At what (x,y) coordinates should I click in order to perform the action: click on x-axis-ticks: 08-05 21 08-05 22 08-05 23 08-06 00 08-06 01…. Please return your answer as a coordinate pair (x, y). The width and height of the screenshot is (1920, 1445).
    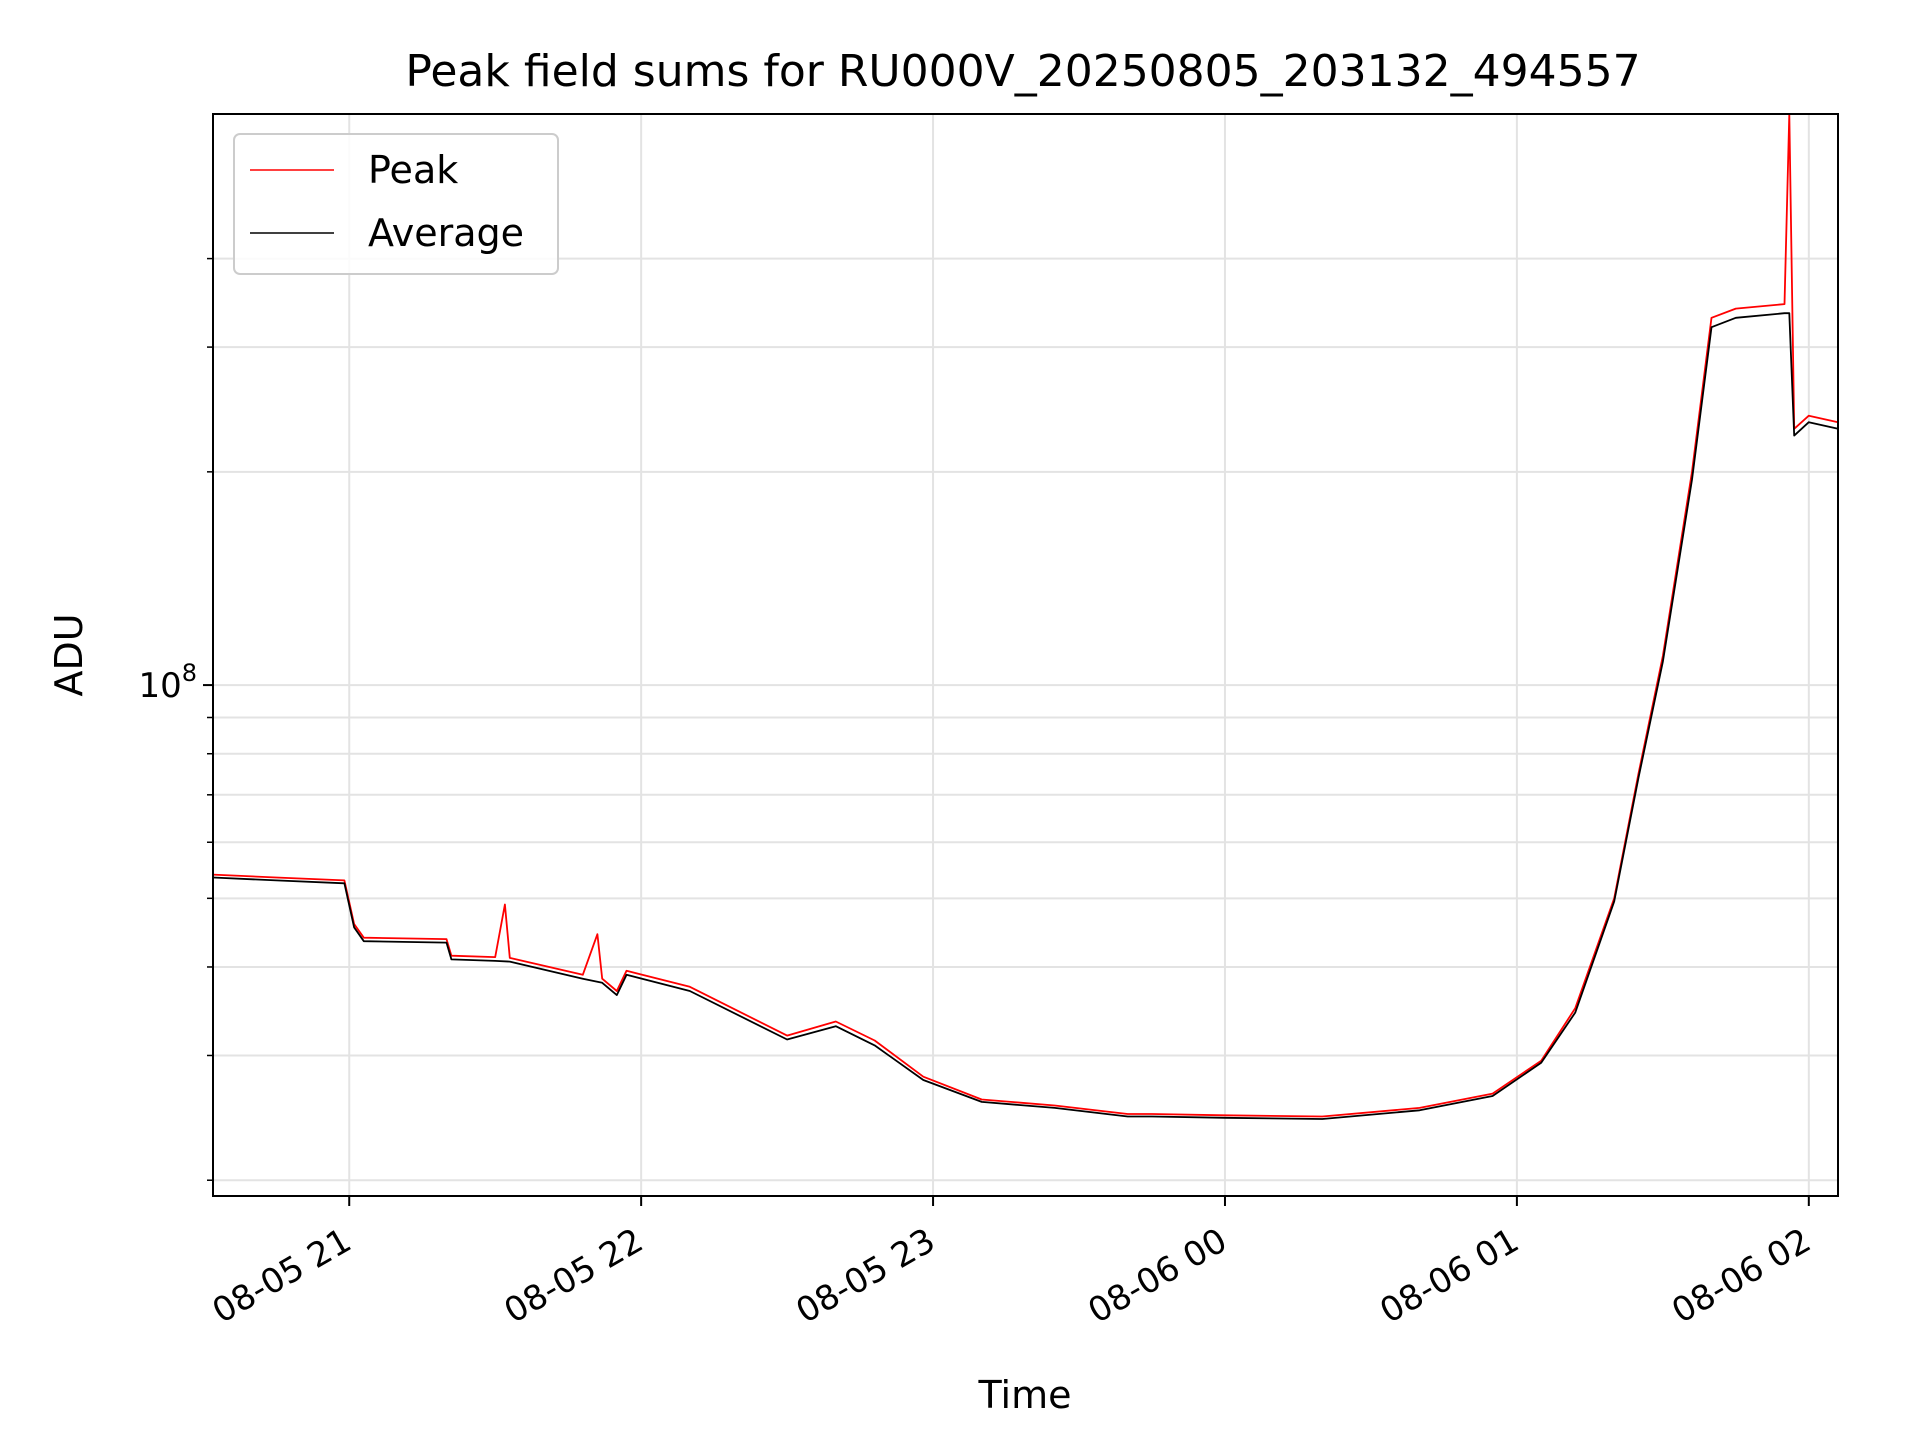
    Looking at the image, I should click on (1012, 1264).